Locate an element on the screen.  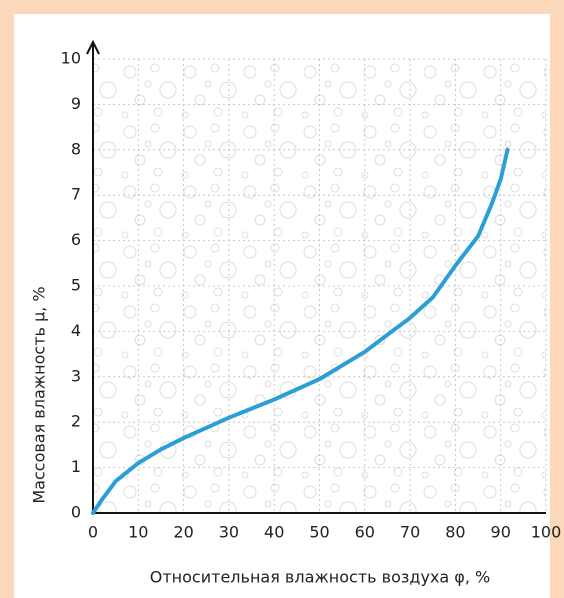
x-tick-label: 0 is located at coordinates (93, 532).